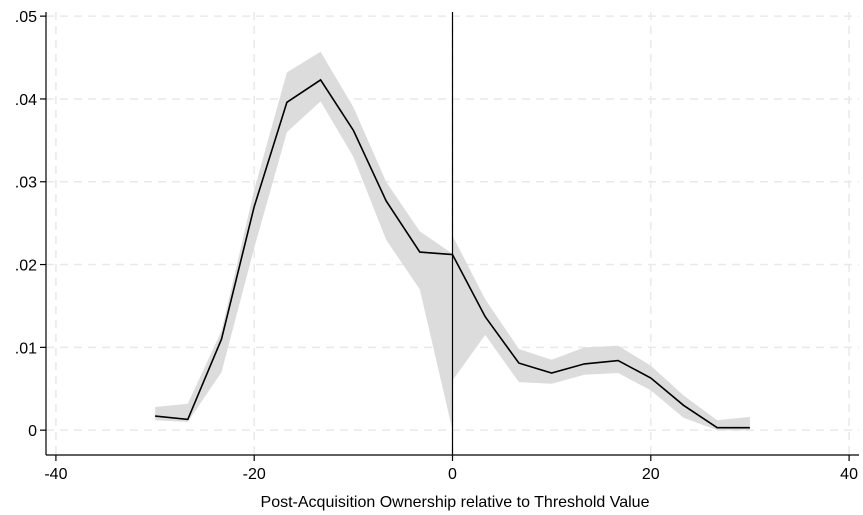  I want to click on x-tick-label: -20, so click(254, 474).